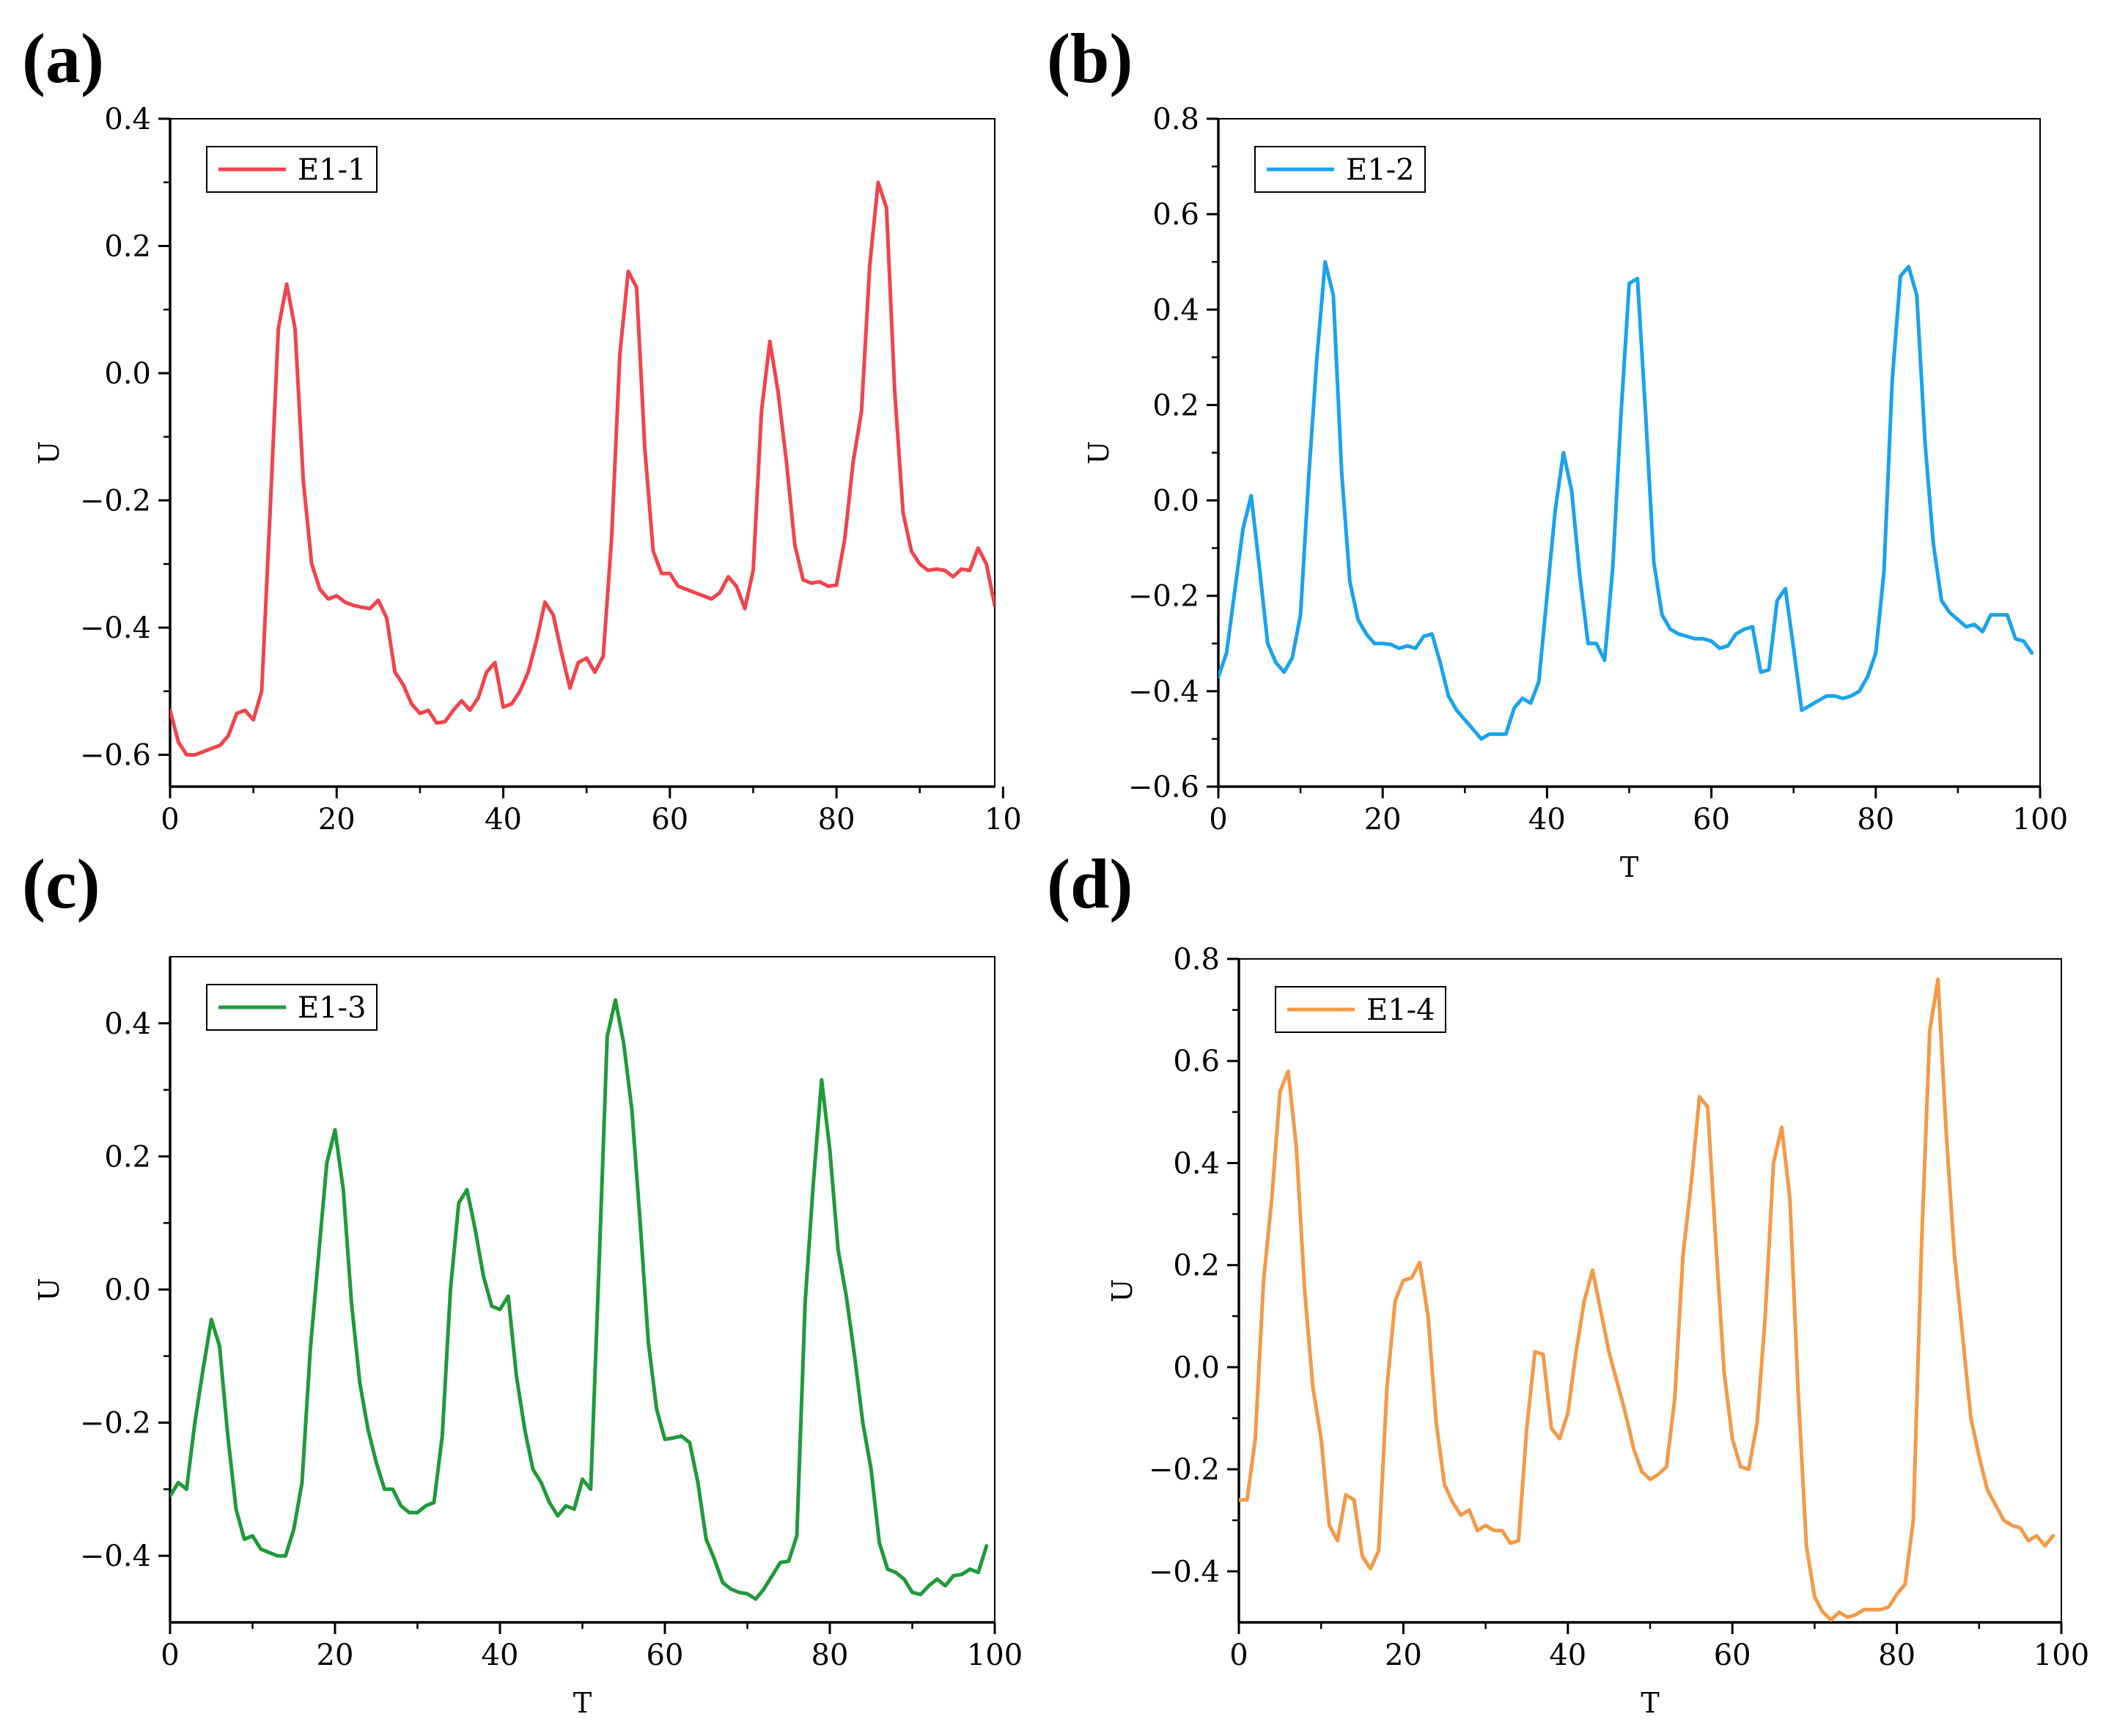 Image resolution: width=2109 pixels, height=1736 pixels. What do you see at coordinates (500, 1655) in the screenshot?
I see `x-tick-label: 40` at bounding box center [500, 1655].